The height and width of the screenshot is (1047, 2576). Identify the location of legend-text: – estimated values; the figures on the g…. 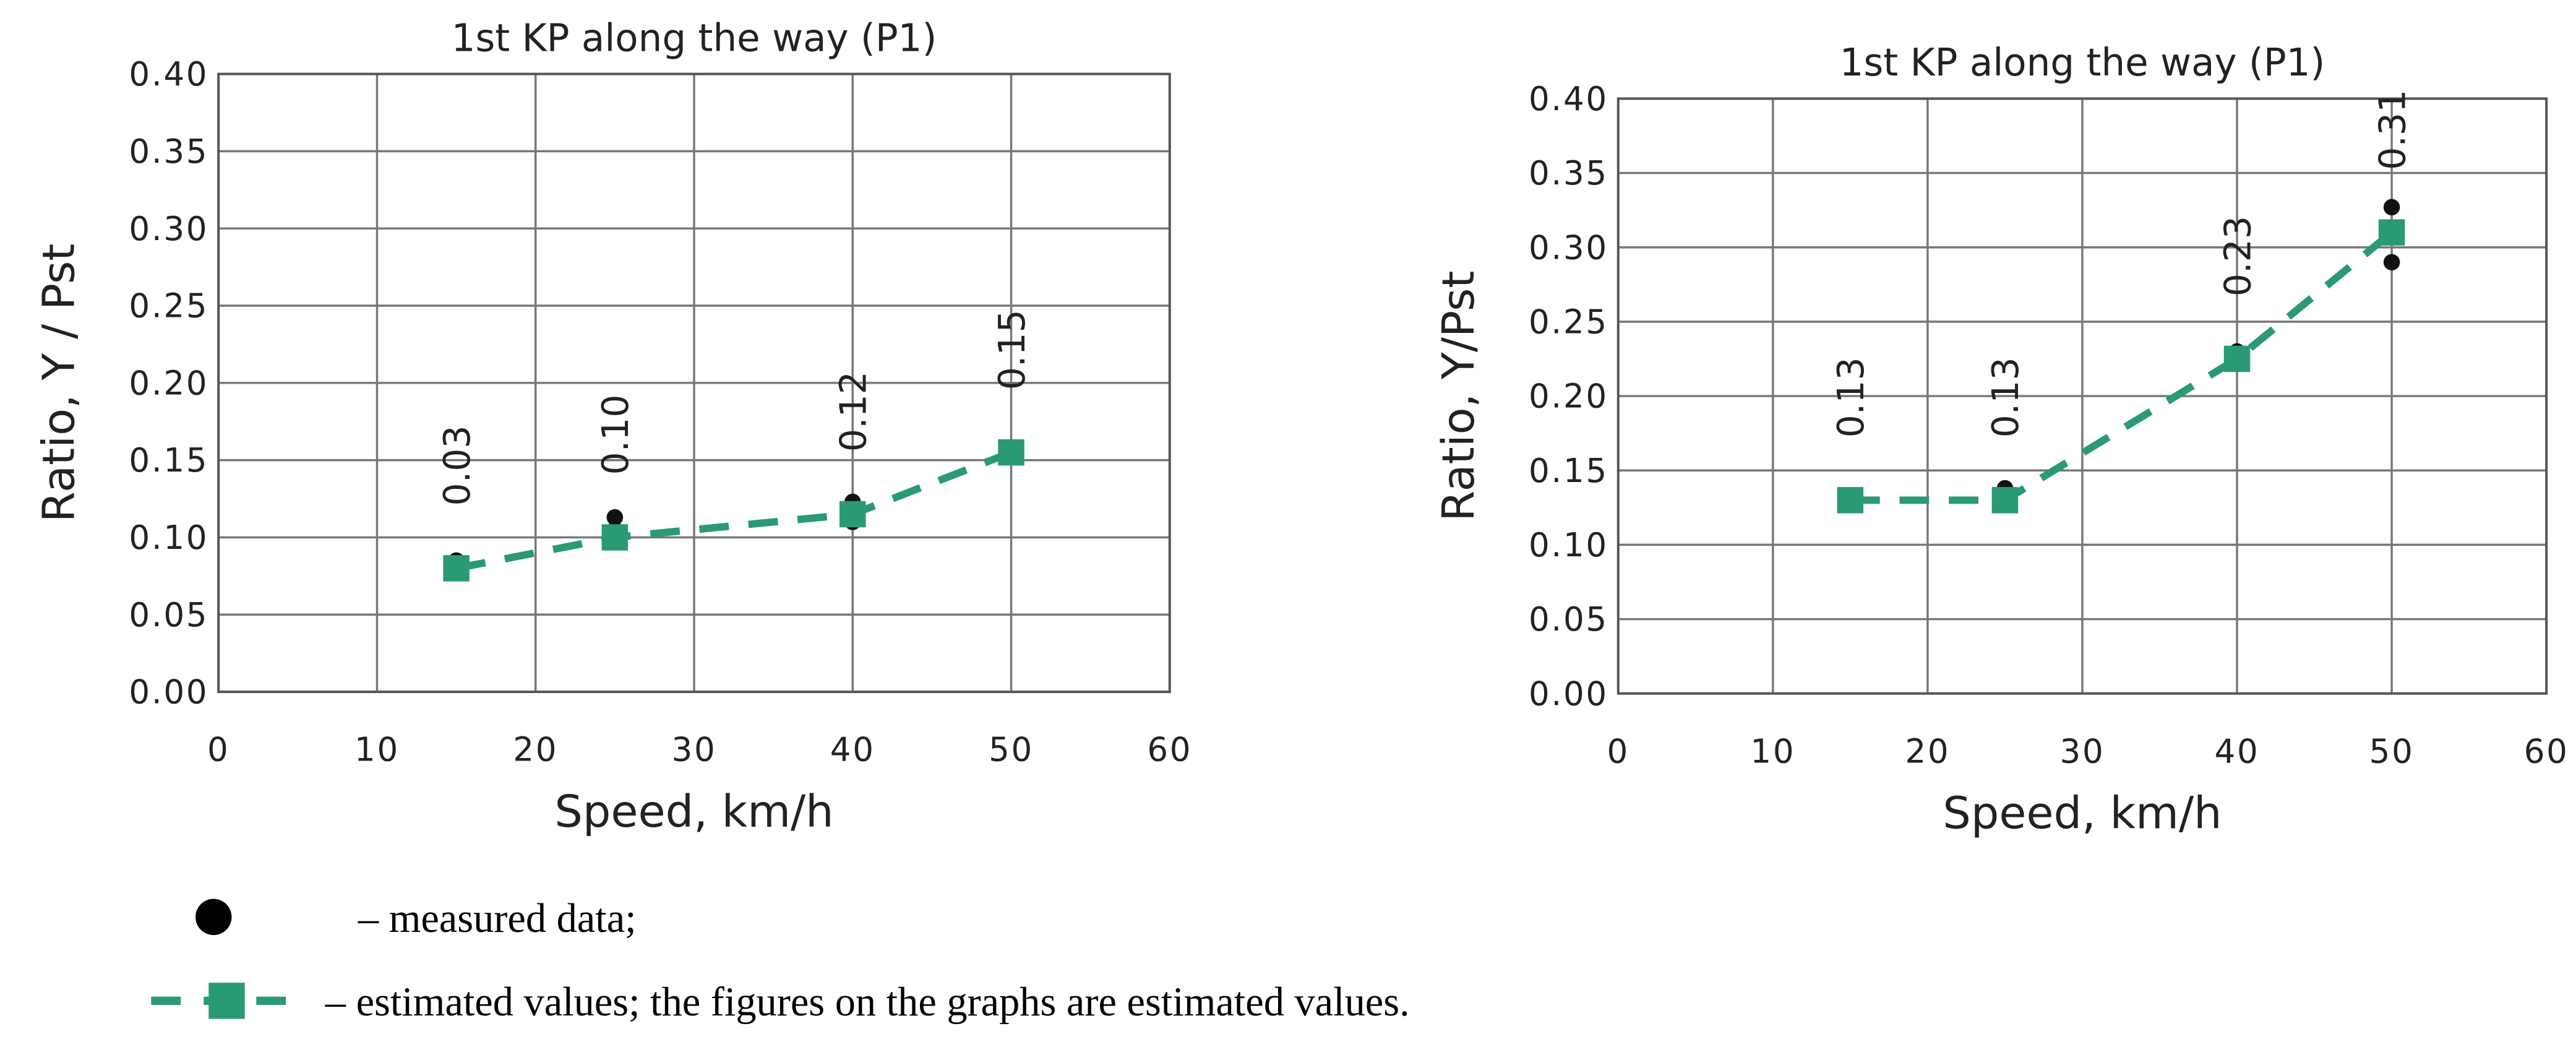
(867, 1002).